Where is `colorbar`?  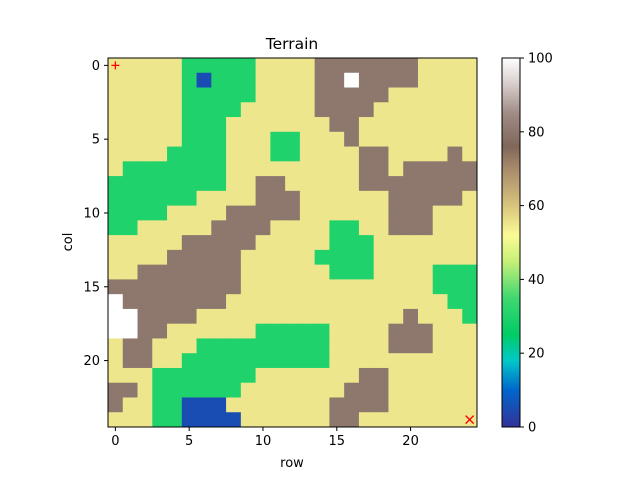
colorbar is located at coordinates (511, 242).